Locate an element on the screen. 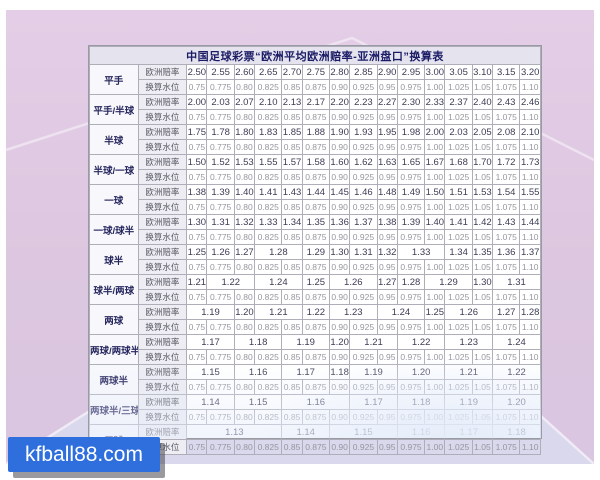 This screenshot has height=480, width=600. odds-value: 1.21 is located at coordinates (373, 342).